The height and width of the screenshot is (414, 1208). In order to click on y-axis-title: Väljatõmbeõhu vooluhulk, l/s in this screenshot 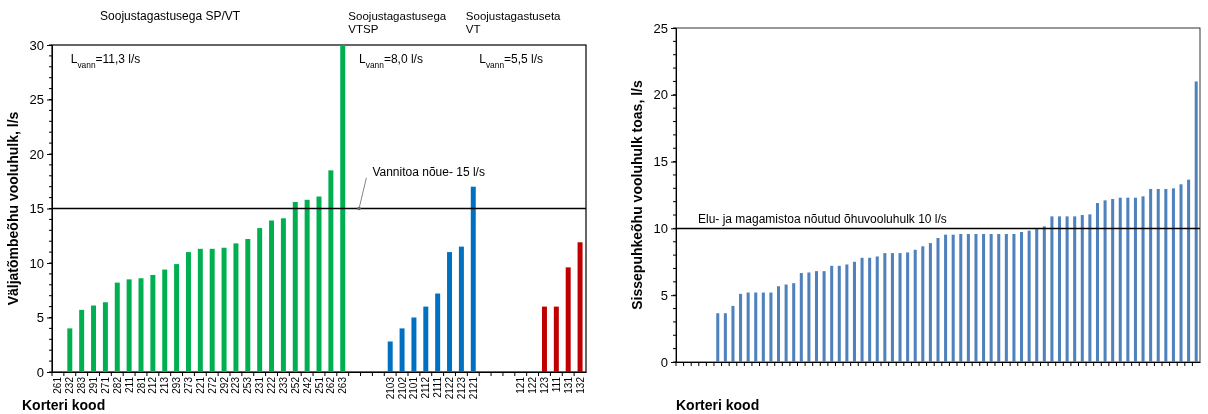, I will do `click(13, 208)`.